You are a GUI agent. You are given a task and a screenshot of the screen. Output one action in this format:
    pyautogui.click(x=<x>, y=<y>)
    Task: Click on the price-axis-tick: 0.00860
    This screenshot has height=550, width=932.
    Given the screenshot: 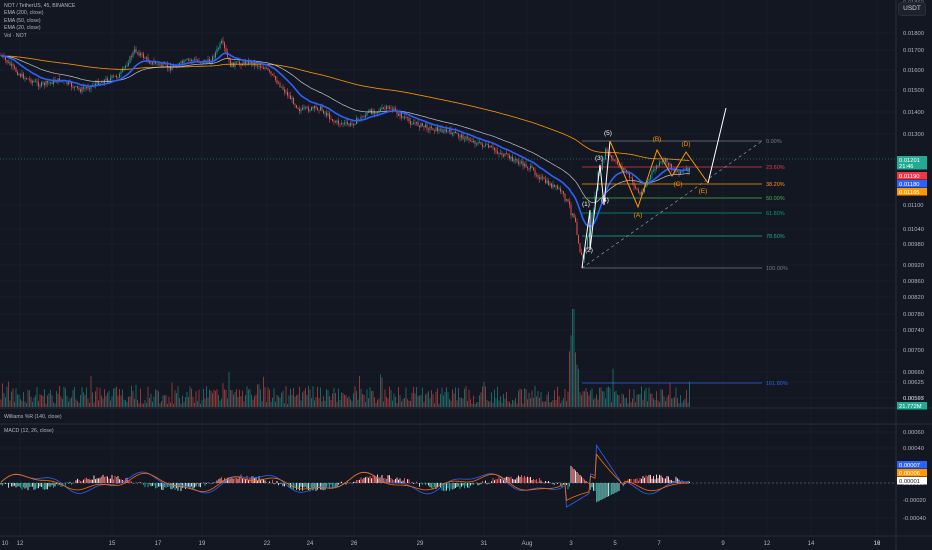 What is the action you would take?
    pyautogui.click(x=913, y=282)
    